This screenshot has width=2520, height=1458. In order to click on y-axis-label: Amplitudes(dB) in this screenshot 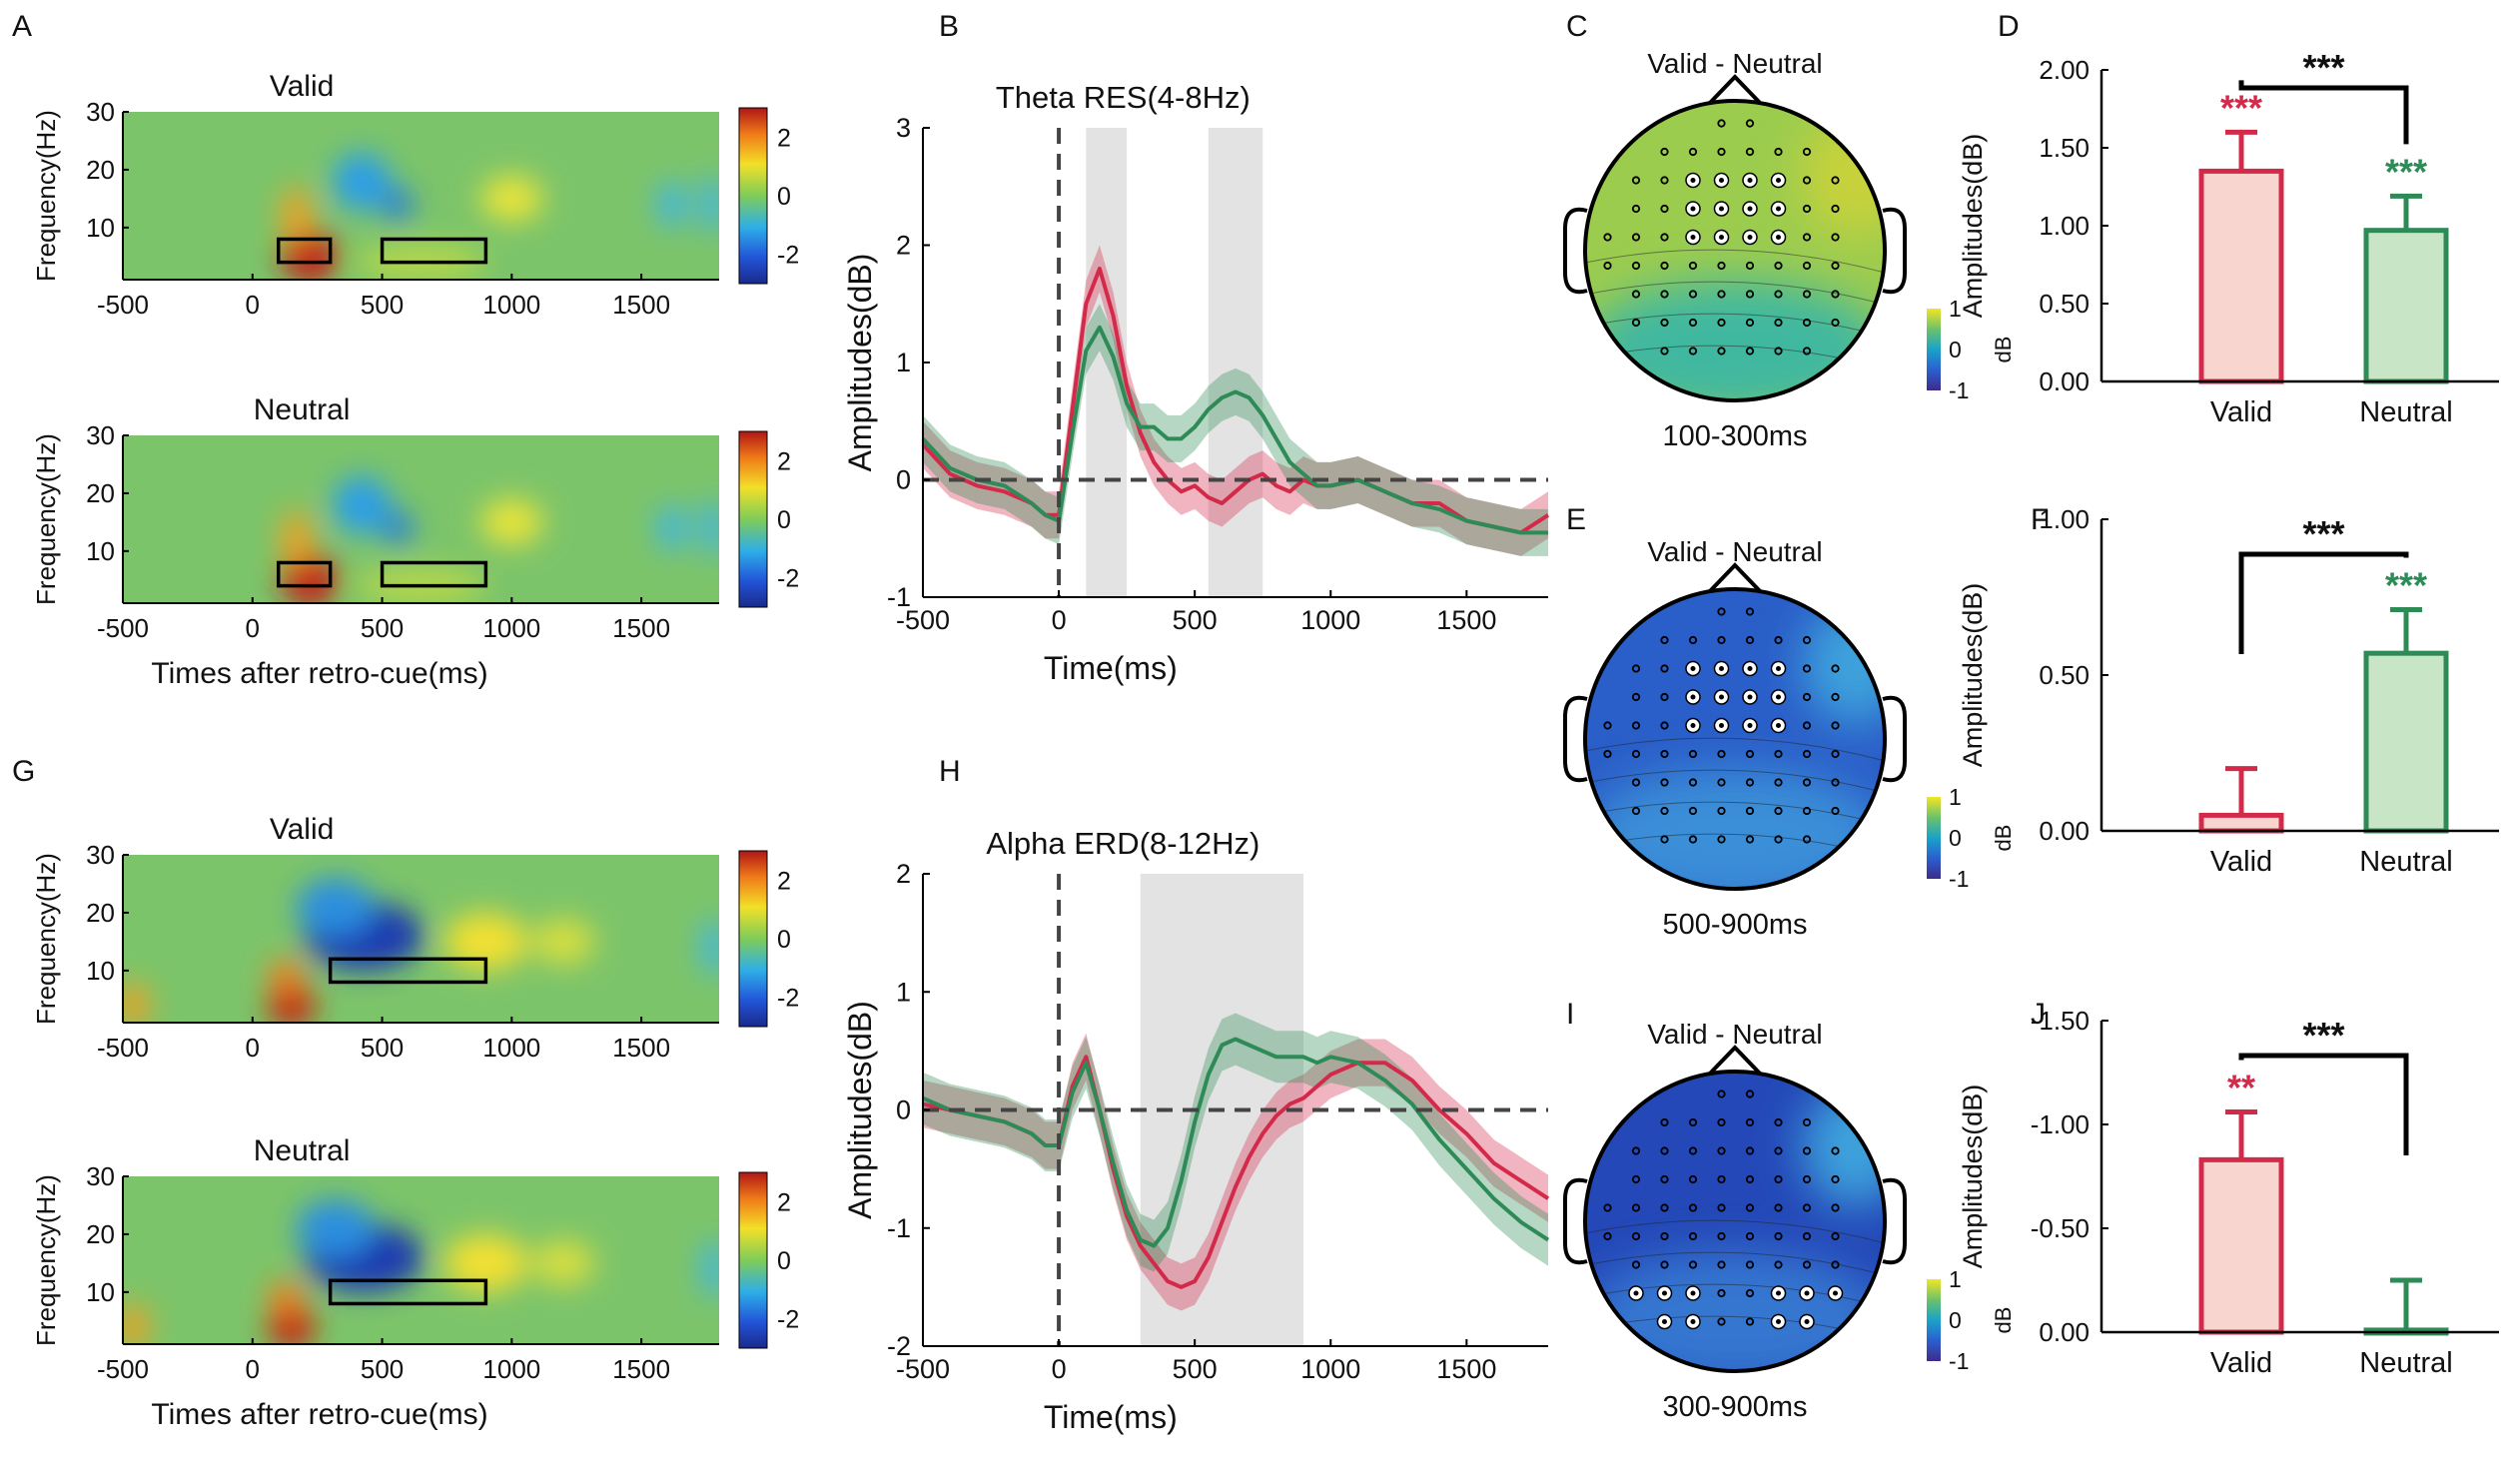, I will do `click(1973, 675)`.